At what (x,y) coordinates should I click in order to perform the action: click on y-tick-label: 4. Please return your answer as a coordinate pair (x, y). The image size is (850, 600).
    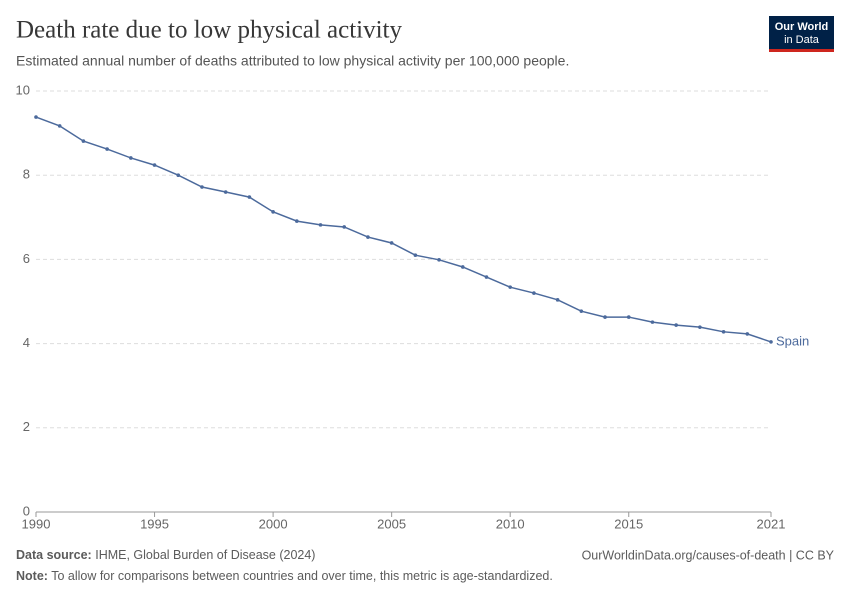
    Looking at the image, I should click on (26, 342).